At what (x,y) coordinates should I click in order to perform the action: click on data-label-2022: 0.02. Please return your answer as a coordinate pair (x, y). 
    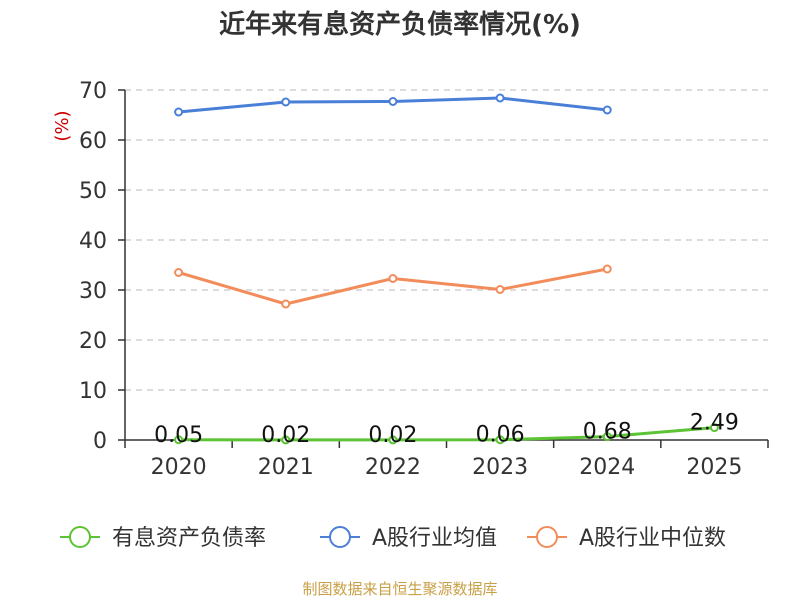
    Looking at the image, I should click on (392, 435).